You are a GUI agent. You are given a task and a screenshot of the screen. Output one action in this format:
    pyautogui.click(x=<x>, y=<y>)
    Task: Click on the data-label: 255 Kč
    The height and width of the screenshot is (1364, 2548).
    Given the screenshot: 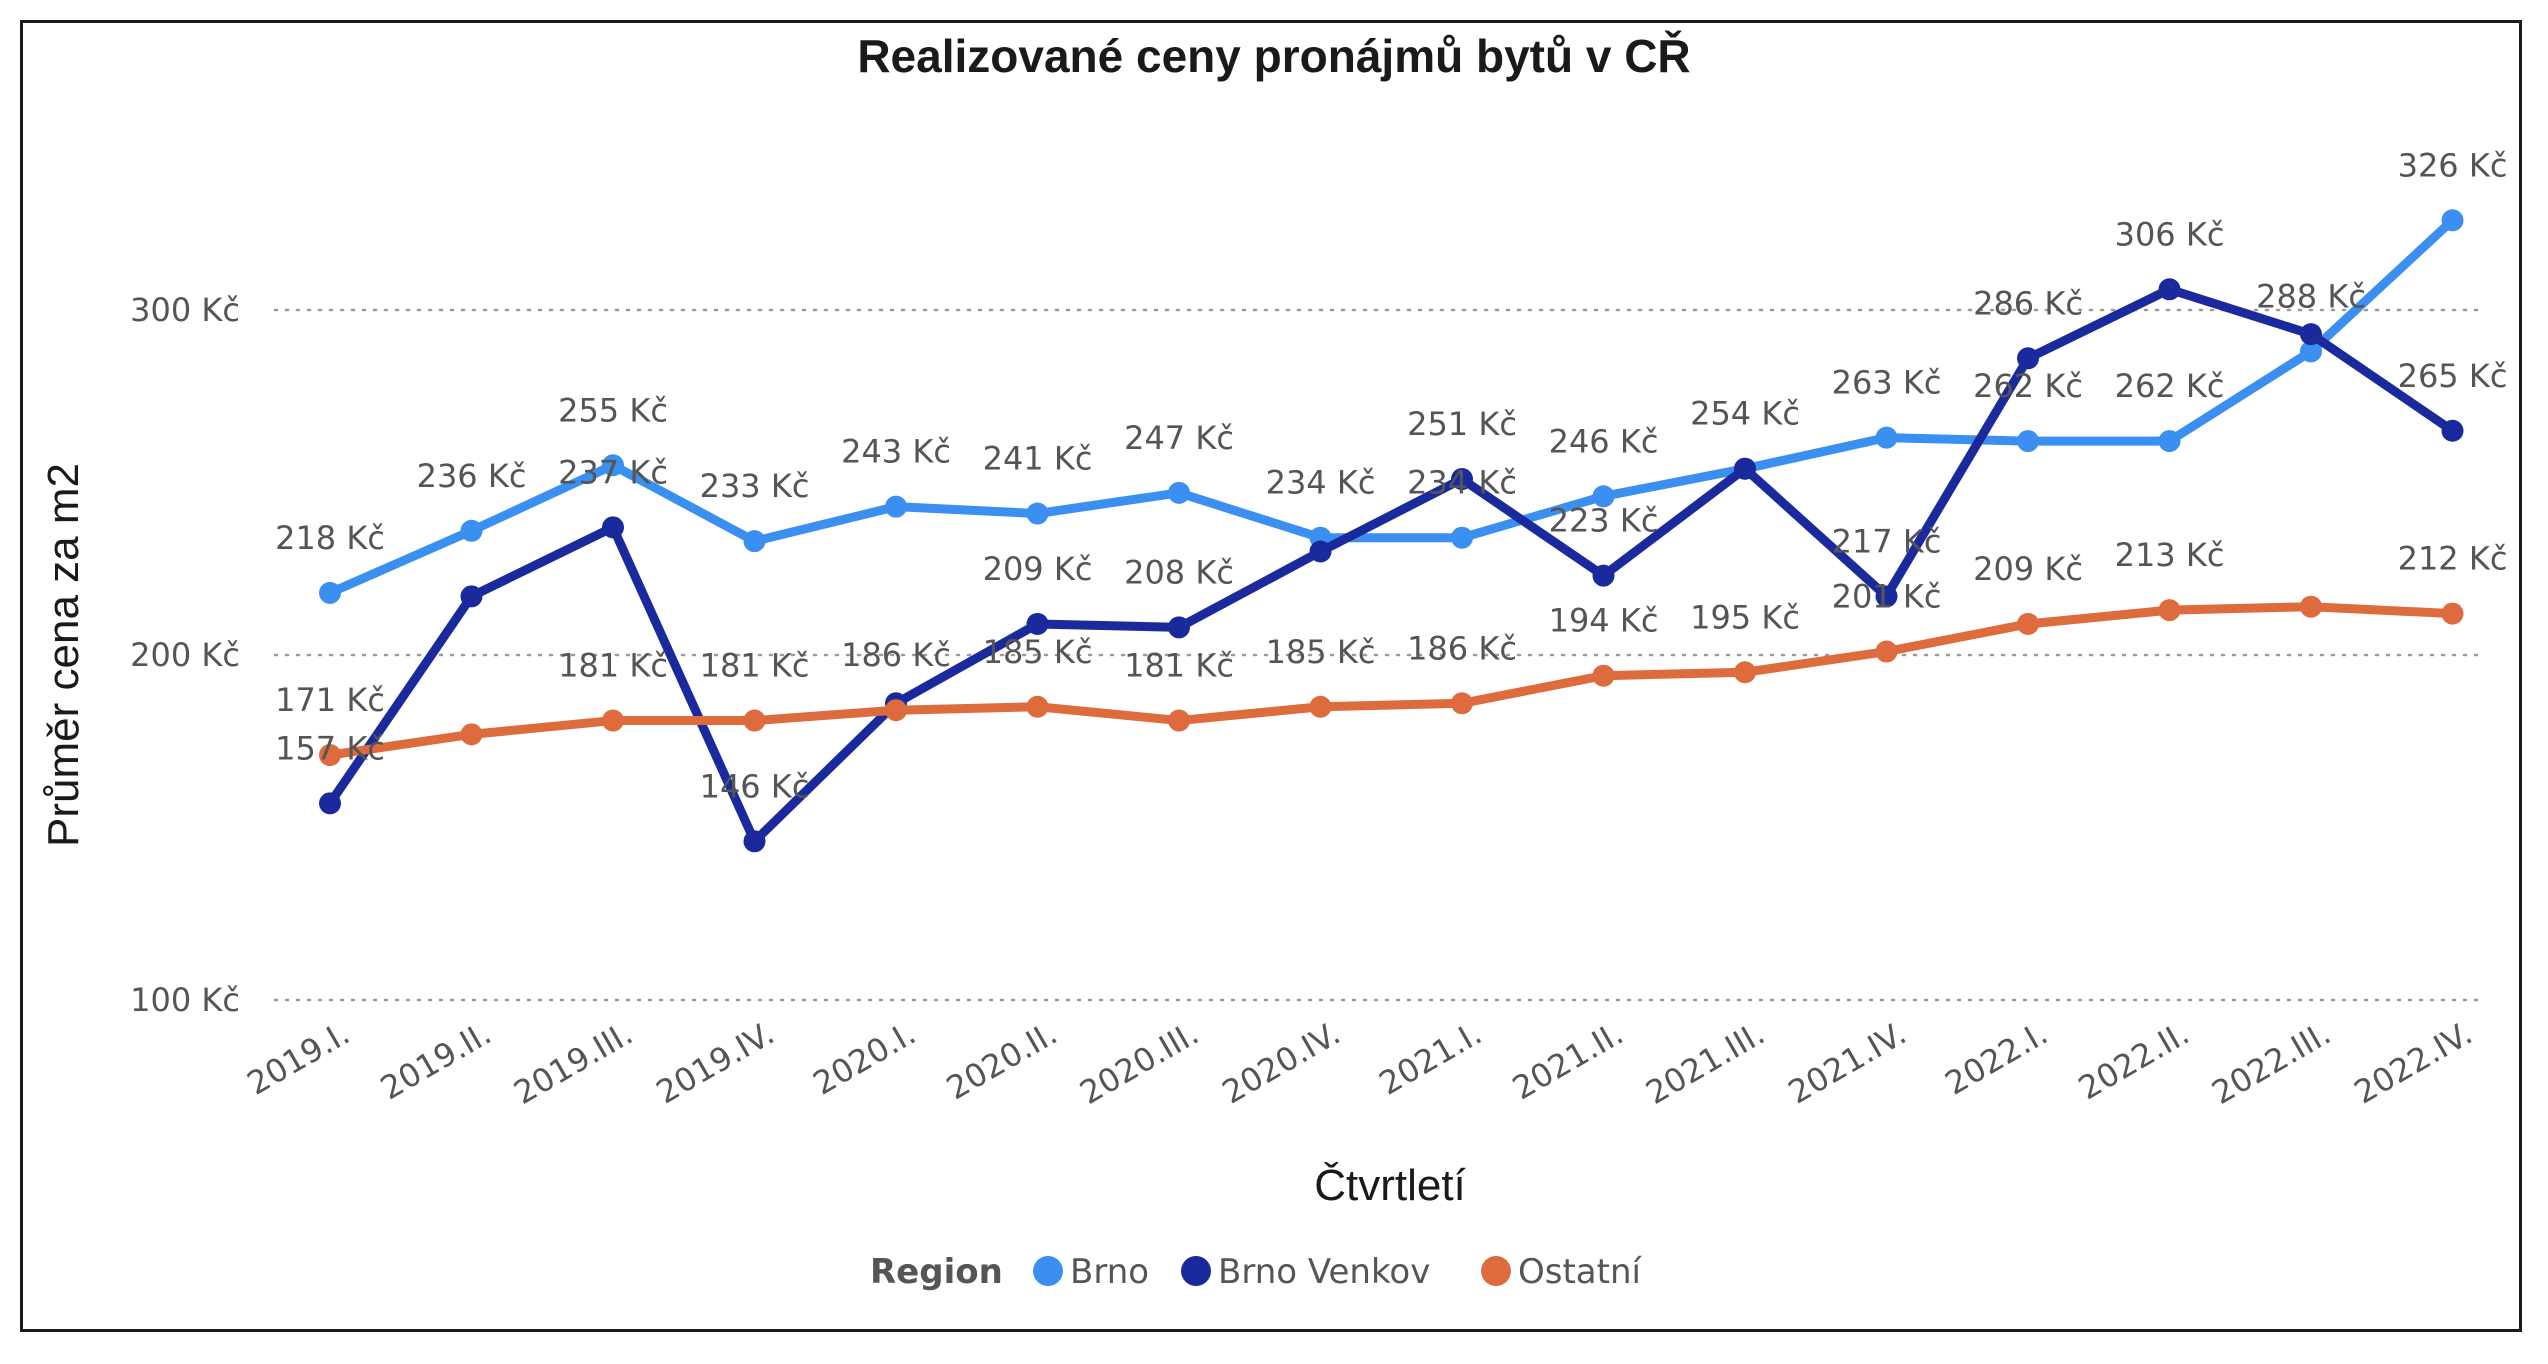 What is the action you would take?
    pyautogui.click(x=613, y=410)
    